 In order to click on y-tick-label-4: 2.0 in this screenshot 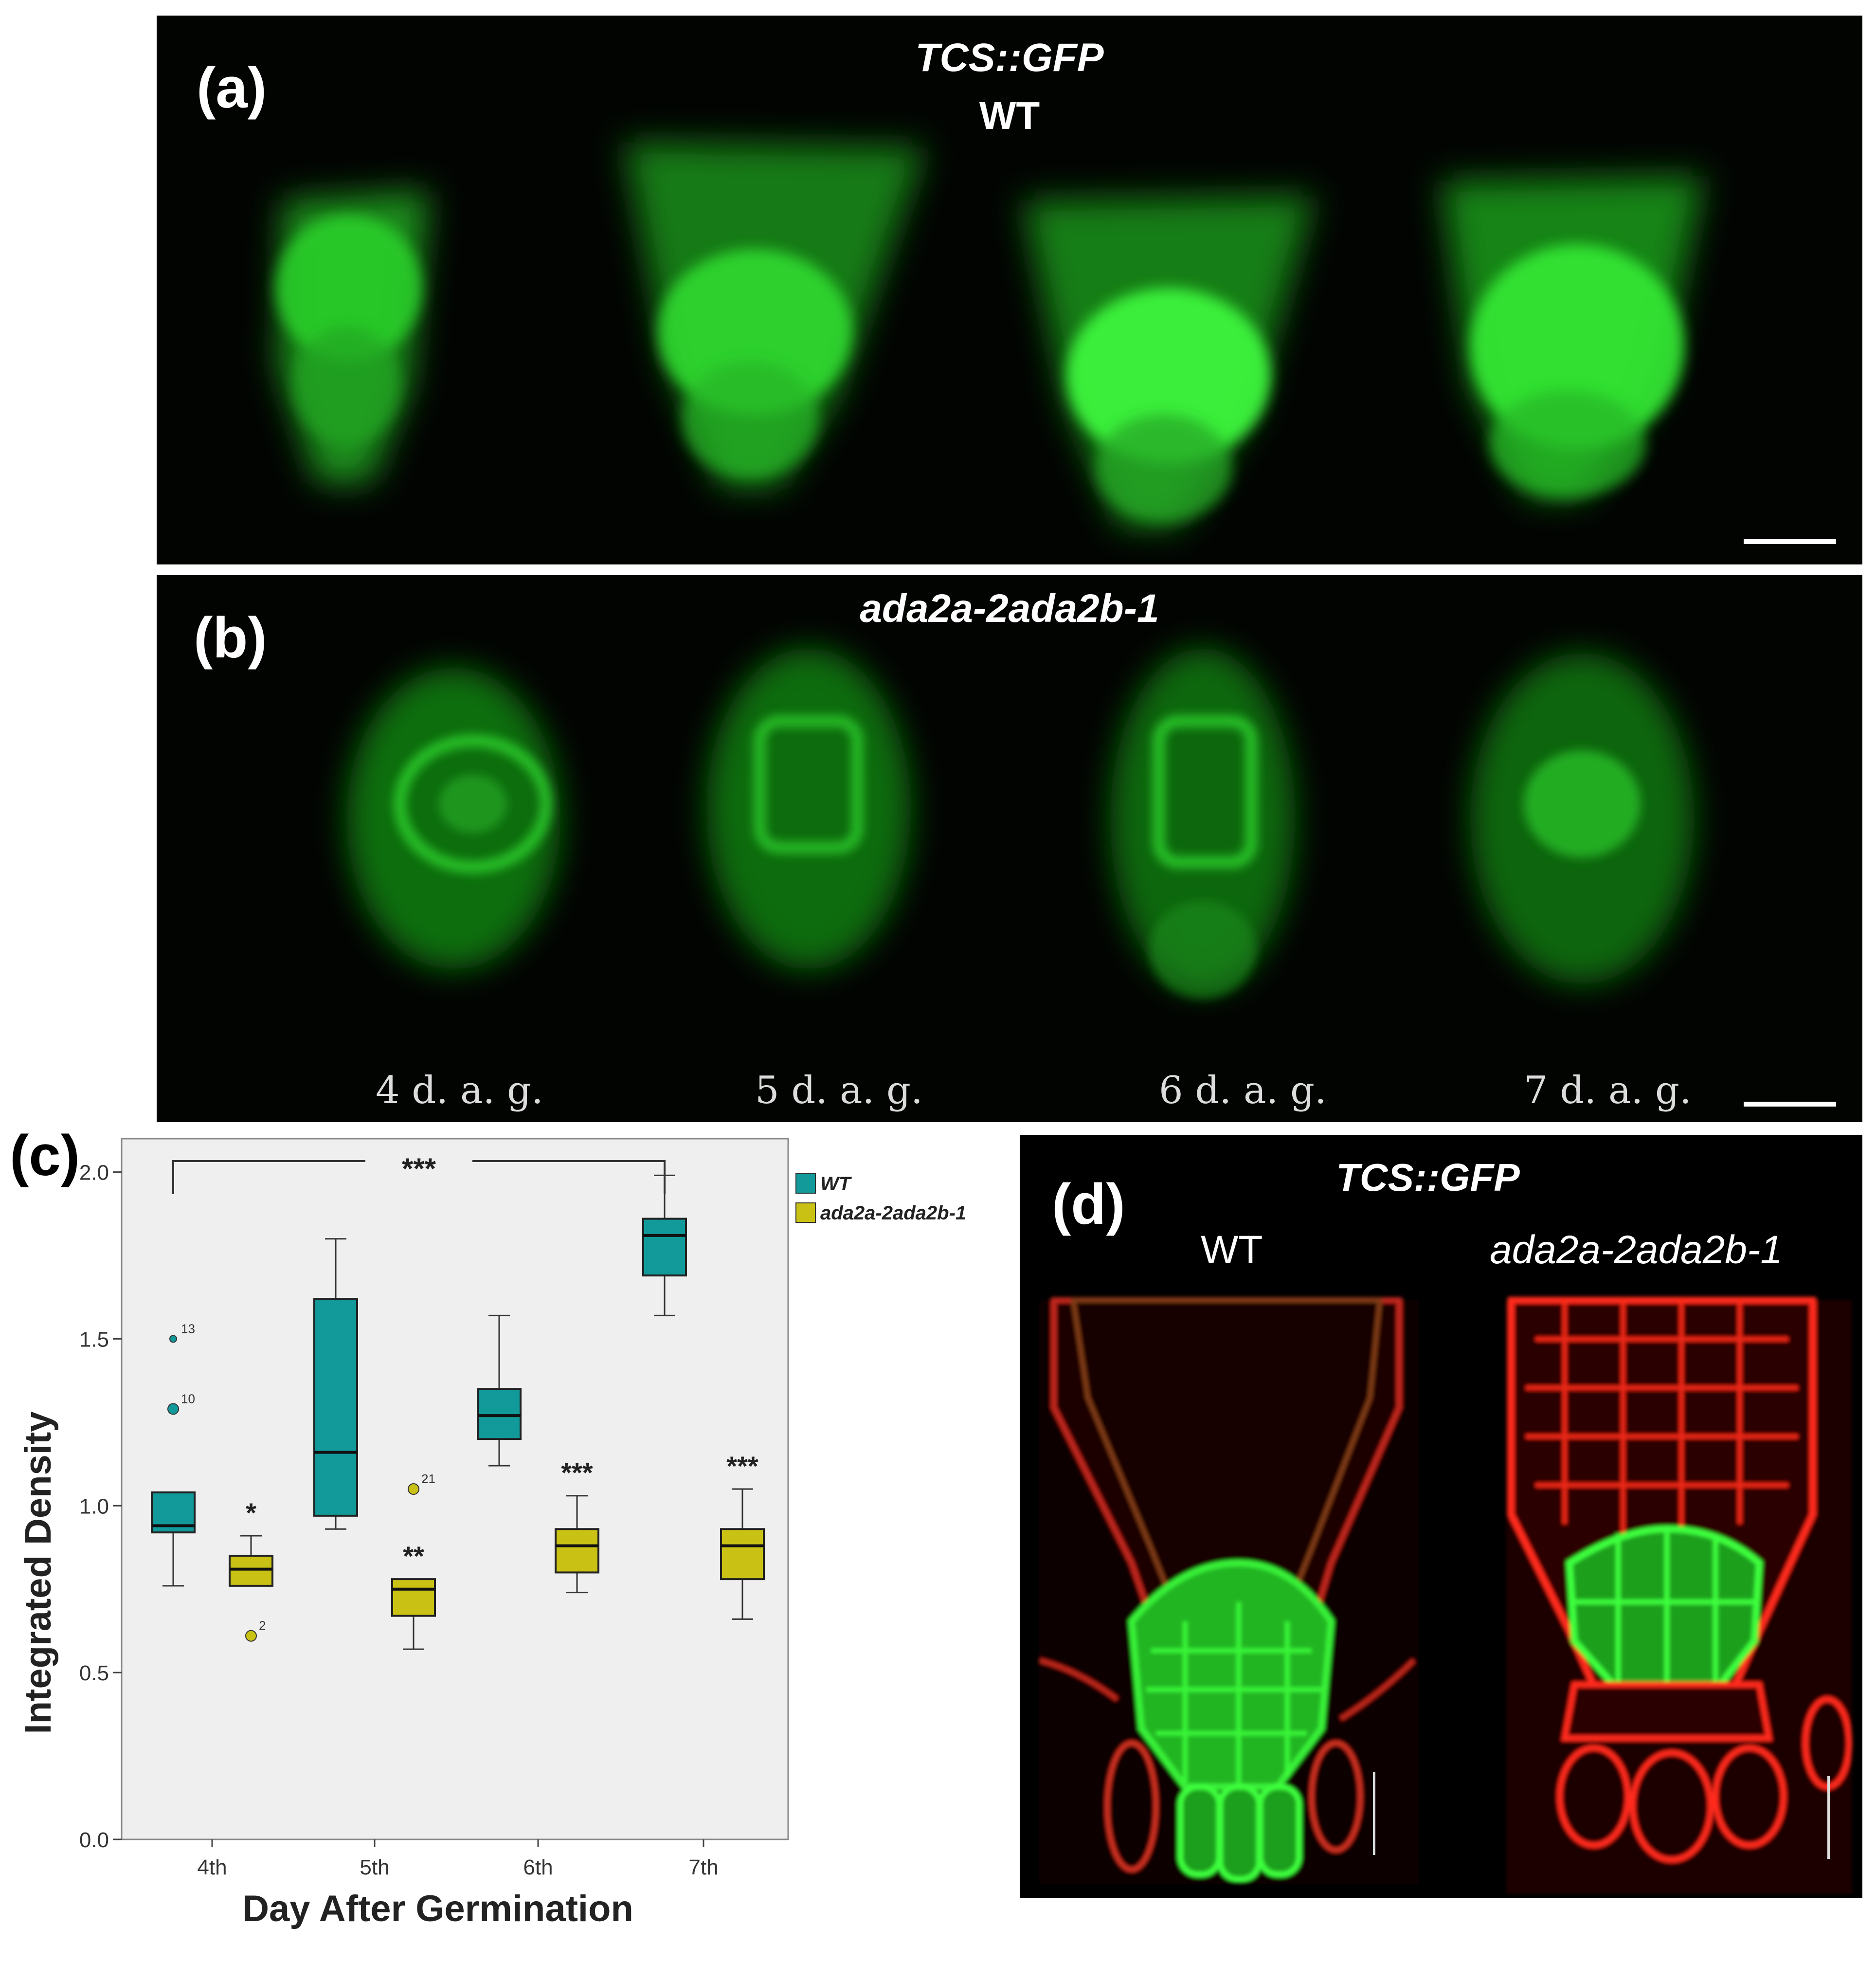, I will do `click(94, 1173)`.